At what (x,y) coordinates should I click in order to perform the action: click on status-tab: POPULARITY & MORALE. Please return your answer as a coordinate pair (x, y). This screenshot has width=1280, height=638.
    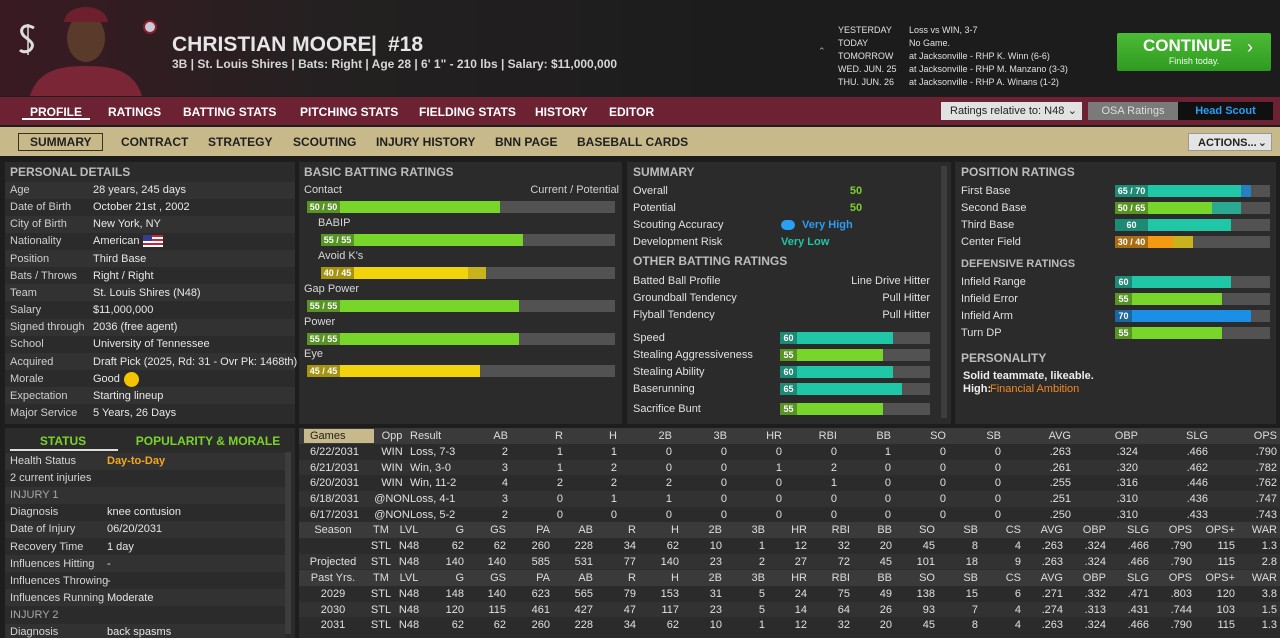
    Looking at the image, I should click on (208, 441).